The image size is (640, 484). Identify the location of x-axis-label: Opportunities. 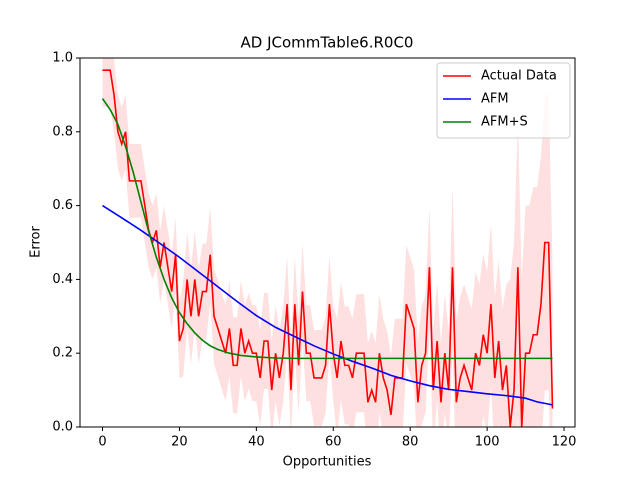
(327, 462).